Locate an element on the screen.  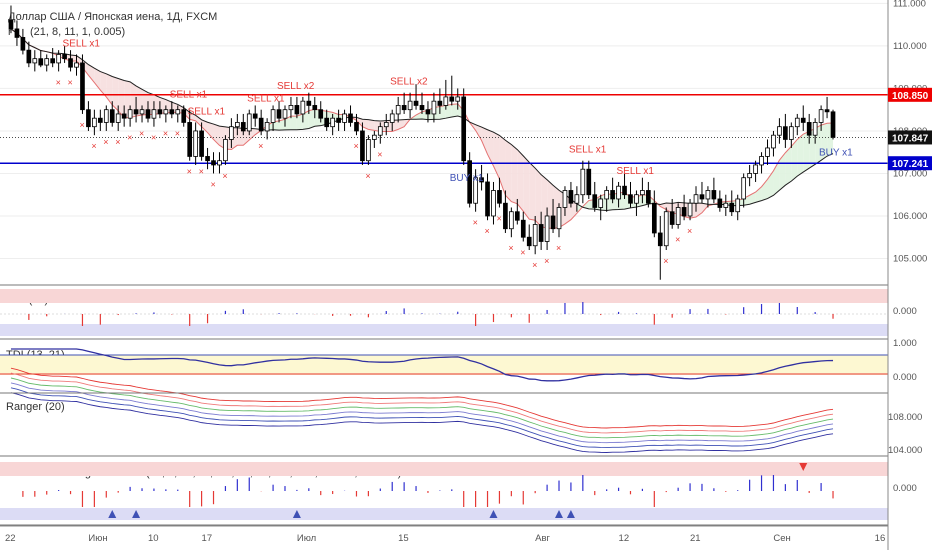
price-tick-label: 107.000 is located at coordinates (910, 173).